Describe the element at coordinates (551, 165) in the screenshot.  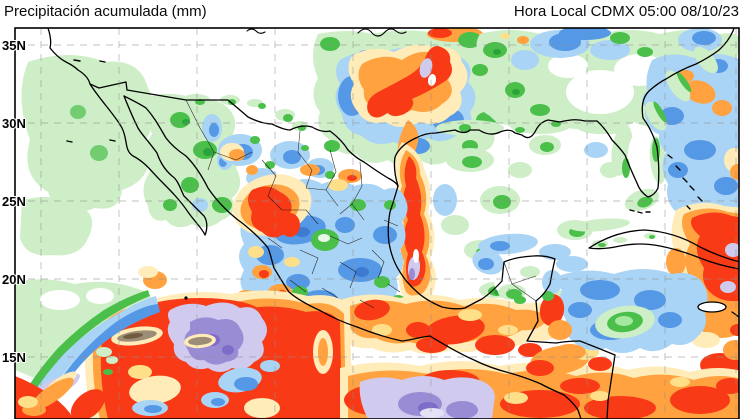
I see `gulf-coast-florida-rain` at that location.